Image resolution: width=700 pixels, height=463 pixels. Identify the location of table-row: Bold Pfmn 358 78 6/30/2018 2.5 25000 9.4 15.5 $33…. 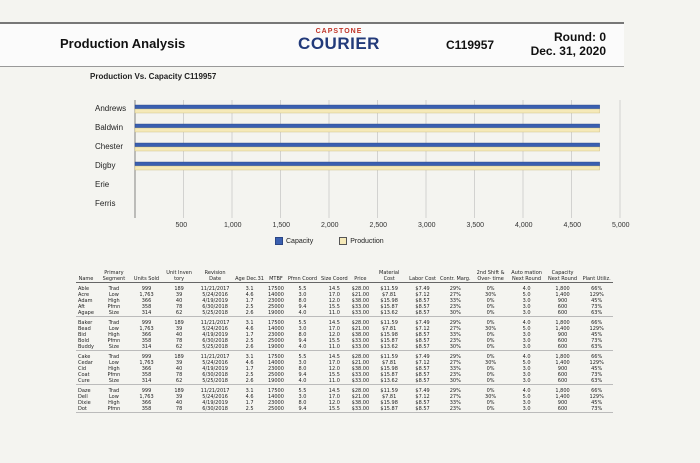
(344, 341).